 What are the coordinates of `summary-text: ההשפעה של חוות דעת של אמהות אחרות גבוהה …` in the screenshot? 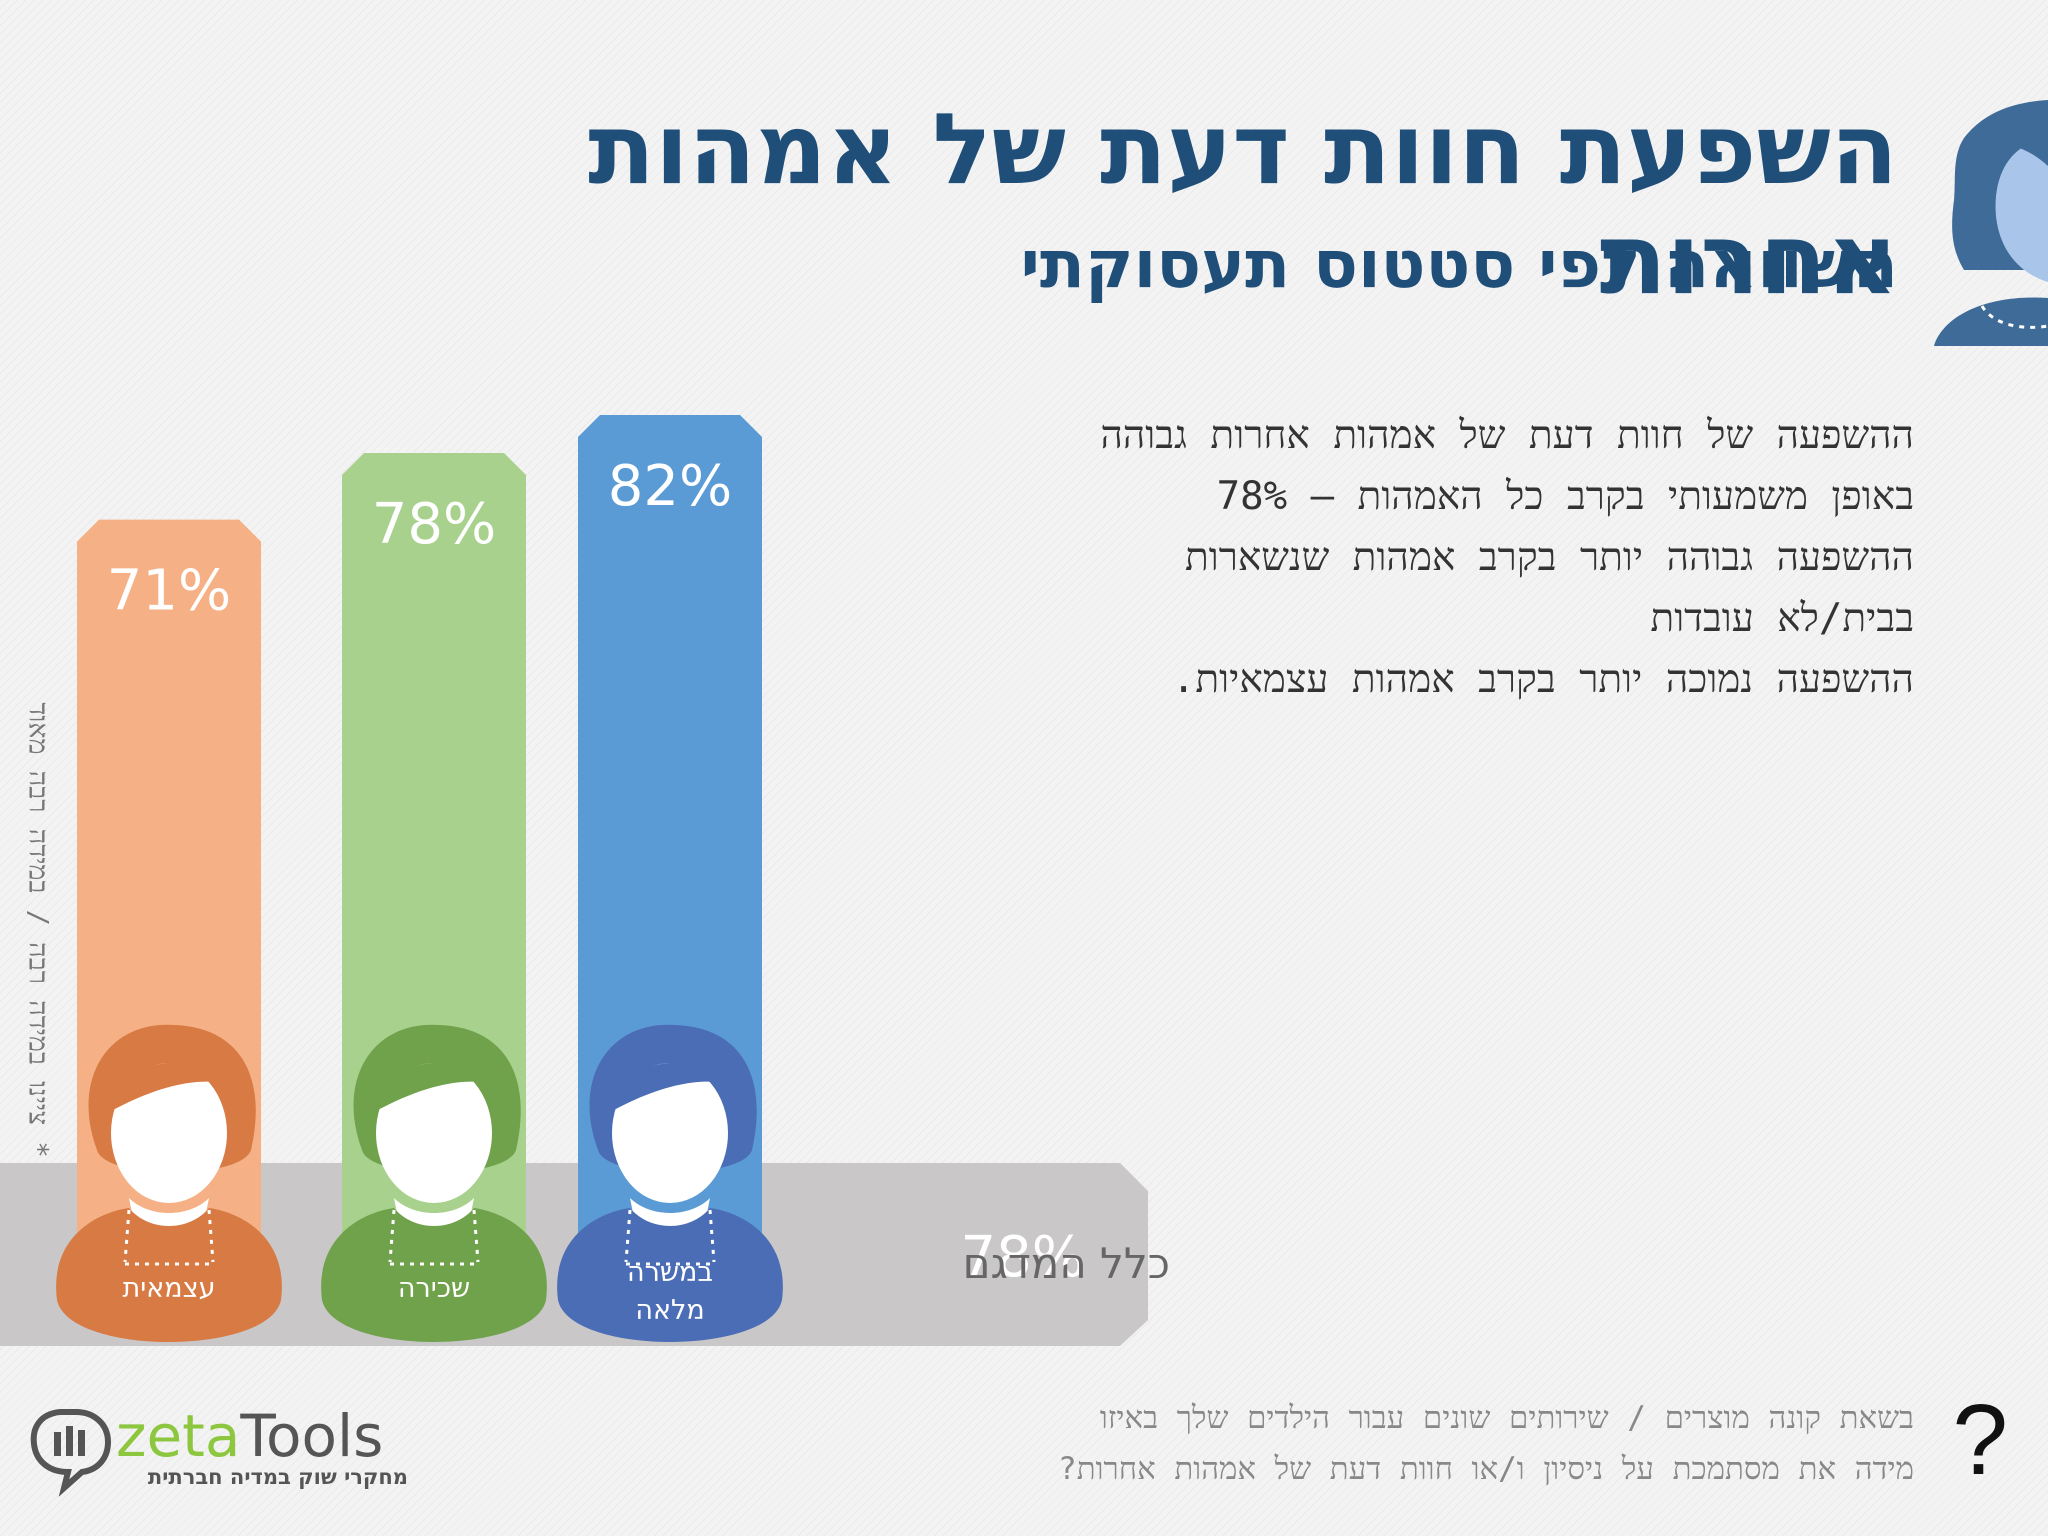 It's located at (1434, 557).